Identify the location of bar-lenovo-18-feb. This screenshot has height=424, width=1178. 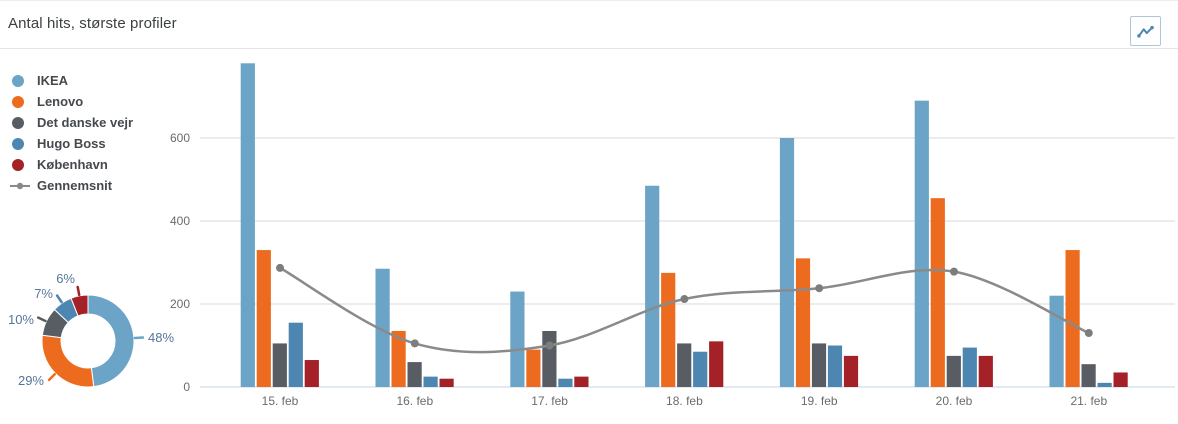
(668, 329).